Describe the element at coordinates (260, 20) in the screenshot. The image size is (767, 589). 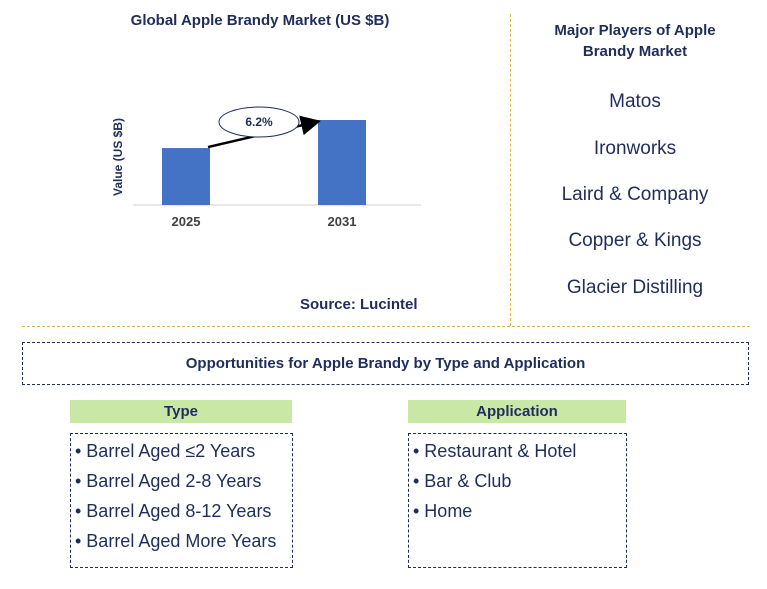
I see `chart-title: Global Apple Brandy Market (US $B)` at that location.